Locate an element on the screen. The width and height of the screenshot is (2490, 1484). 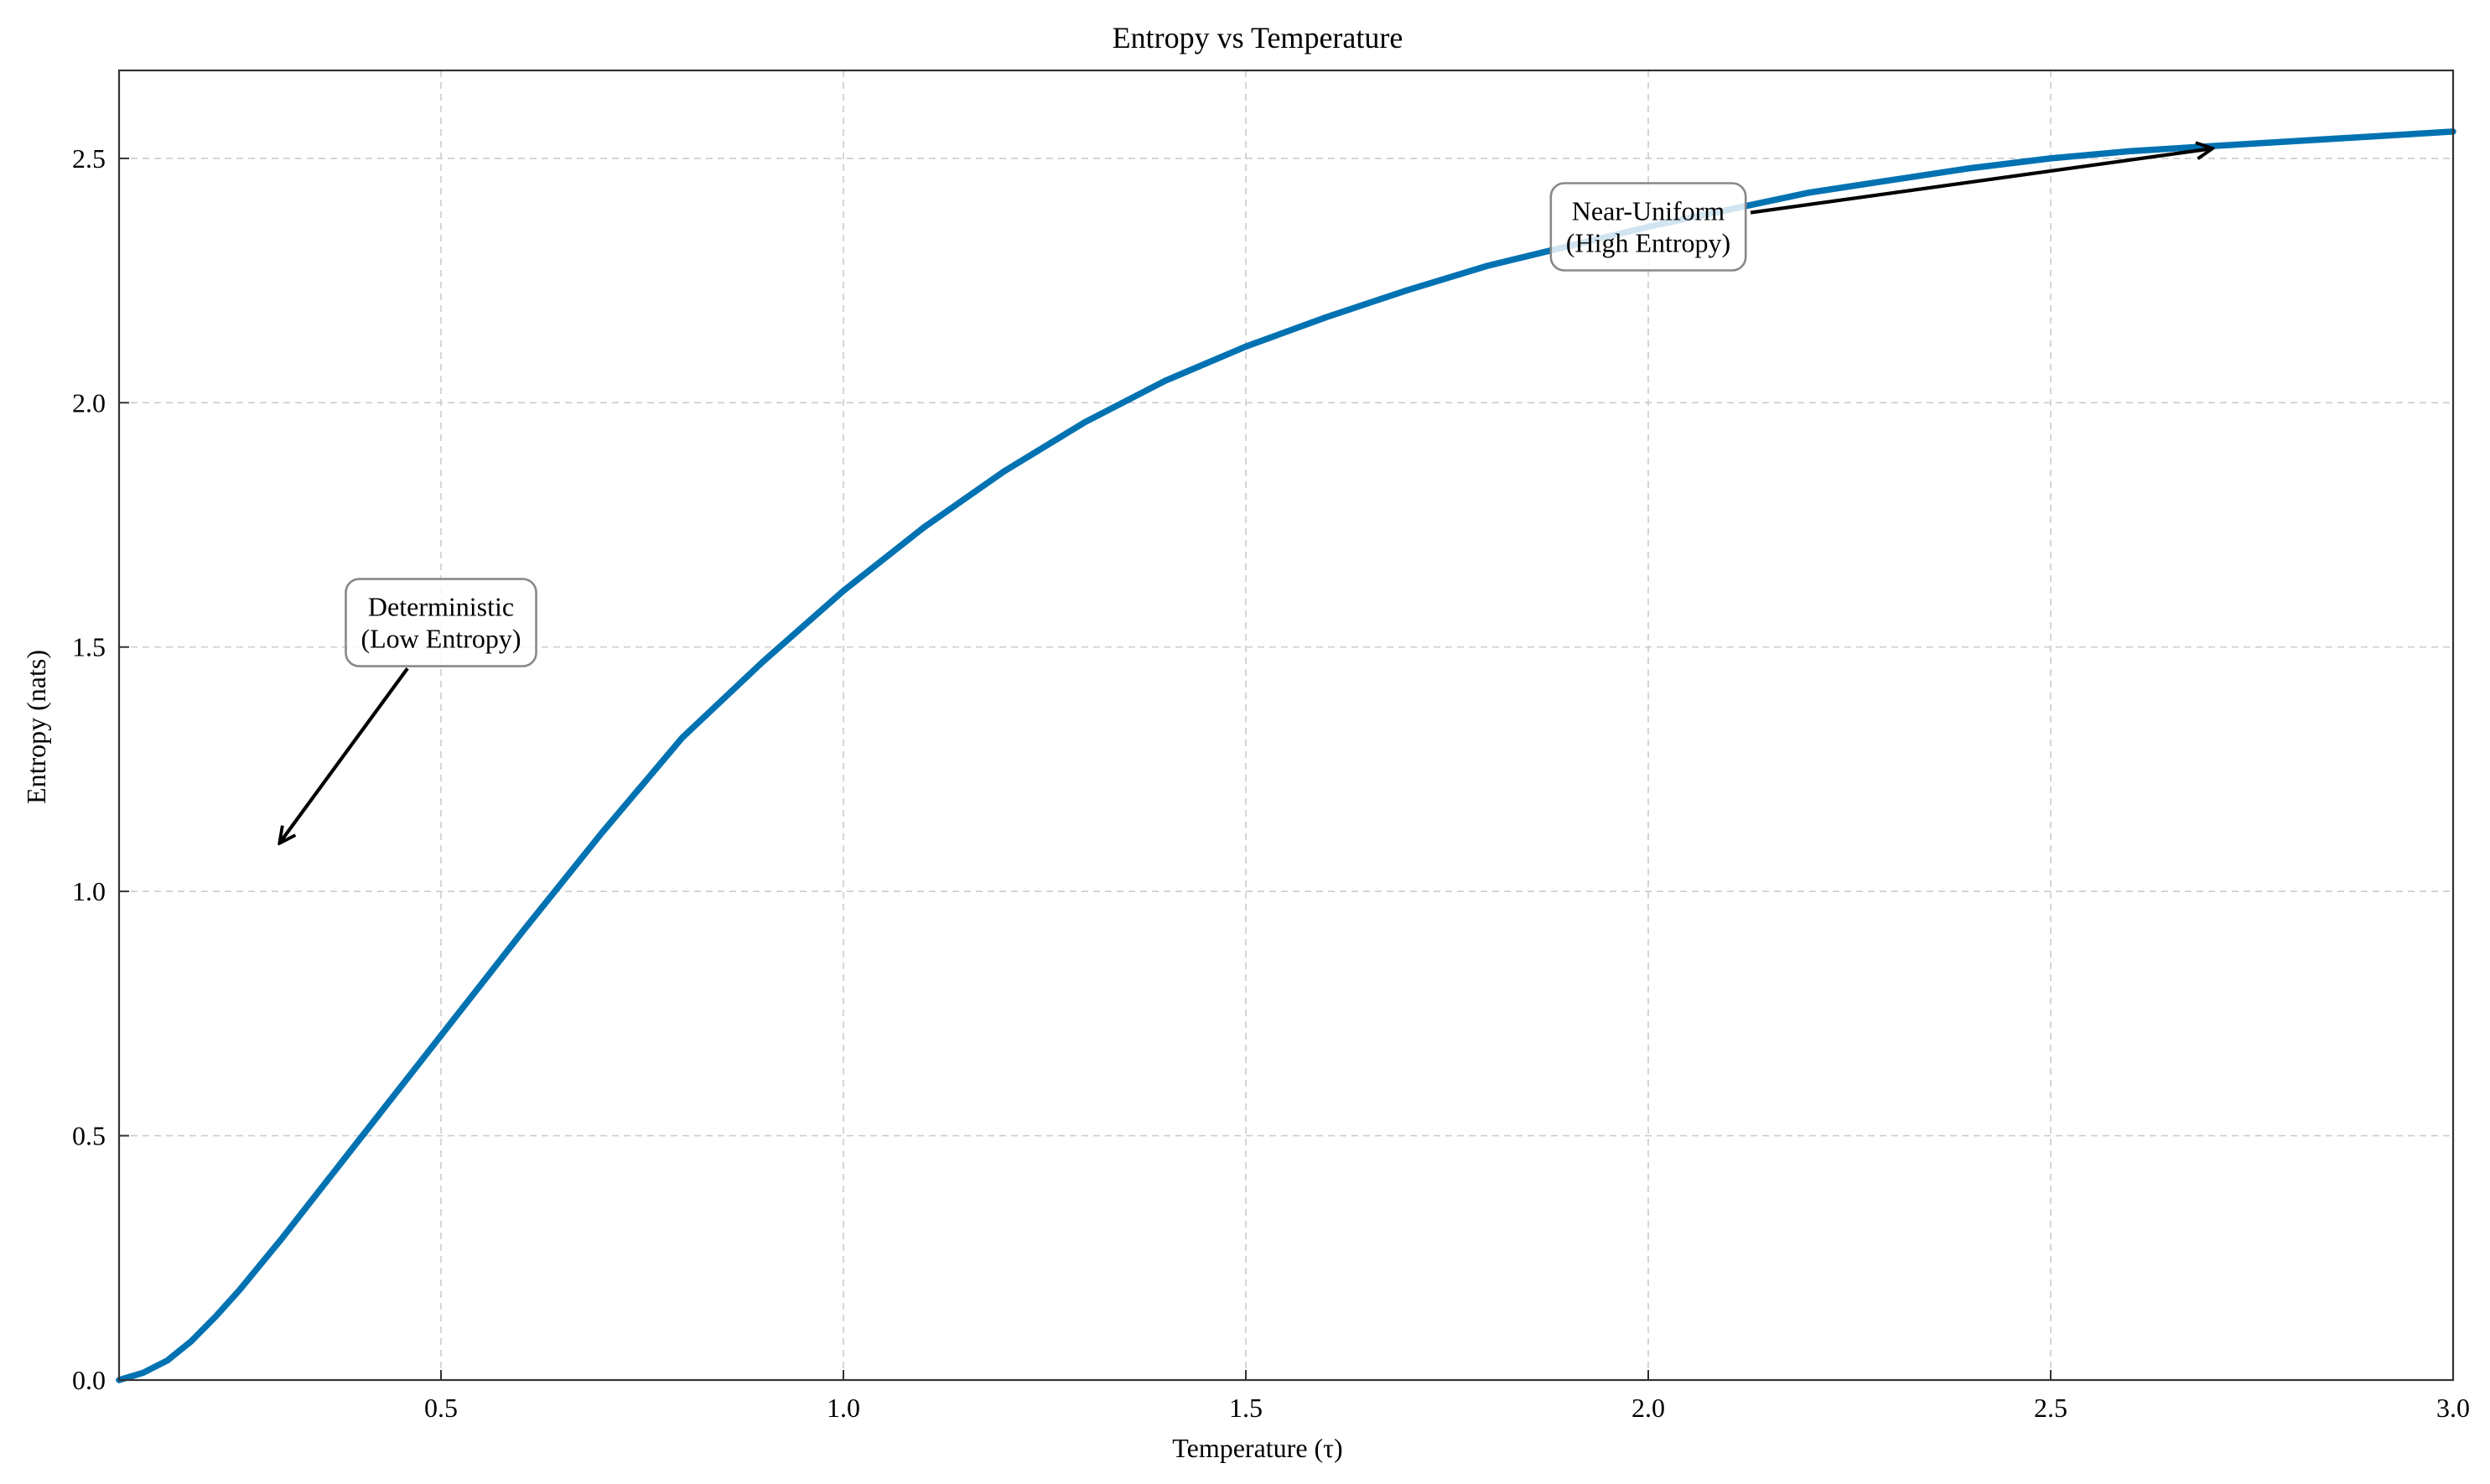
annotation: Deterministic(Low Entropy) is located at coordinates (408, 710).